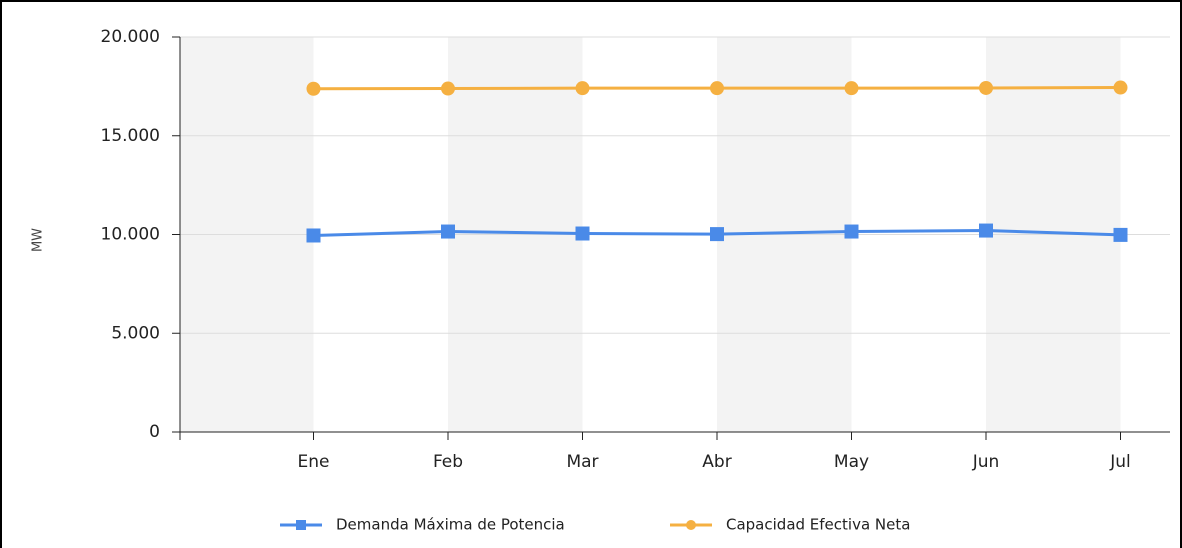 The height and width of the screenshot is (548, 1182). What do you see at coordinates (1120, 462) in the screenshot?
I see `x-tick-label: Jul` at bounding box center [1120, 462].